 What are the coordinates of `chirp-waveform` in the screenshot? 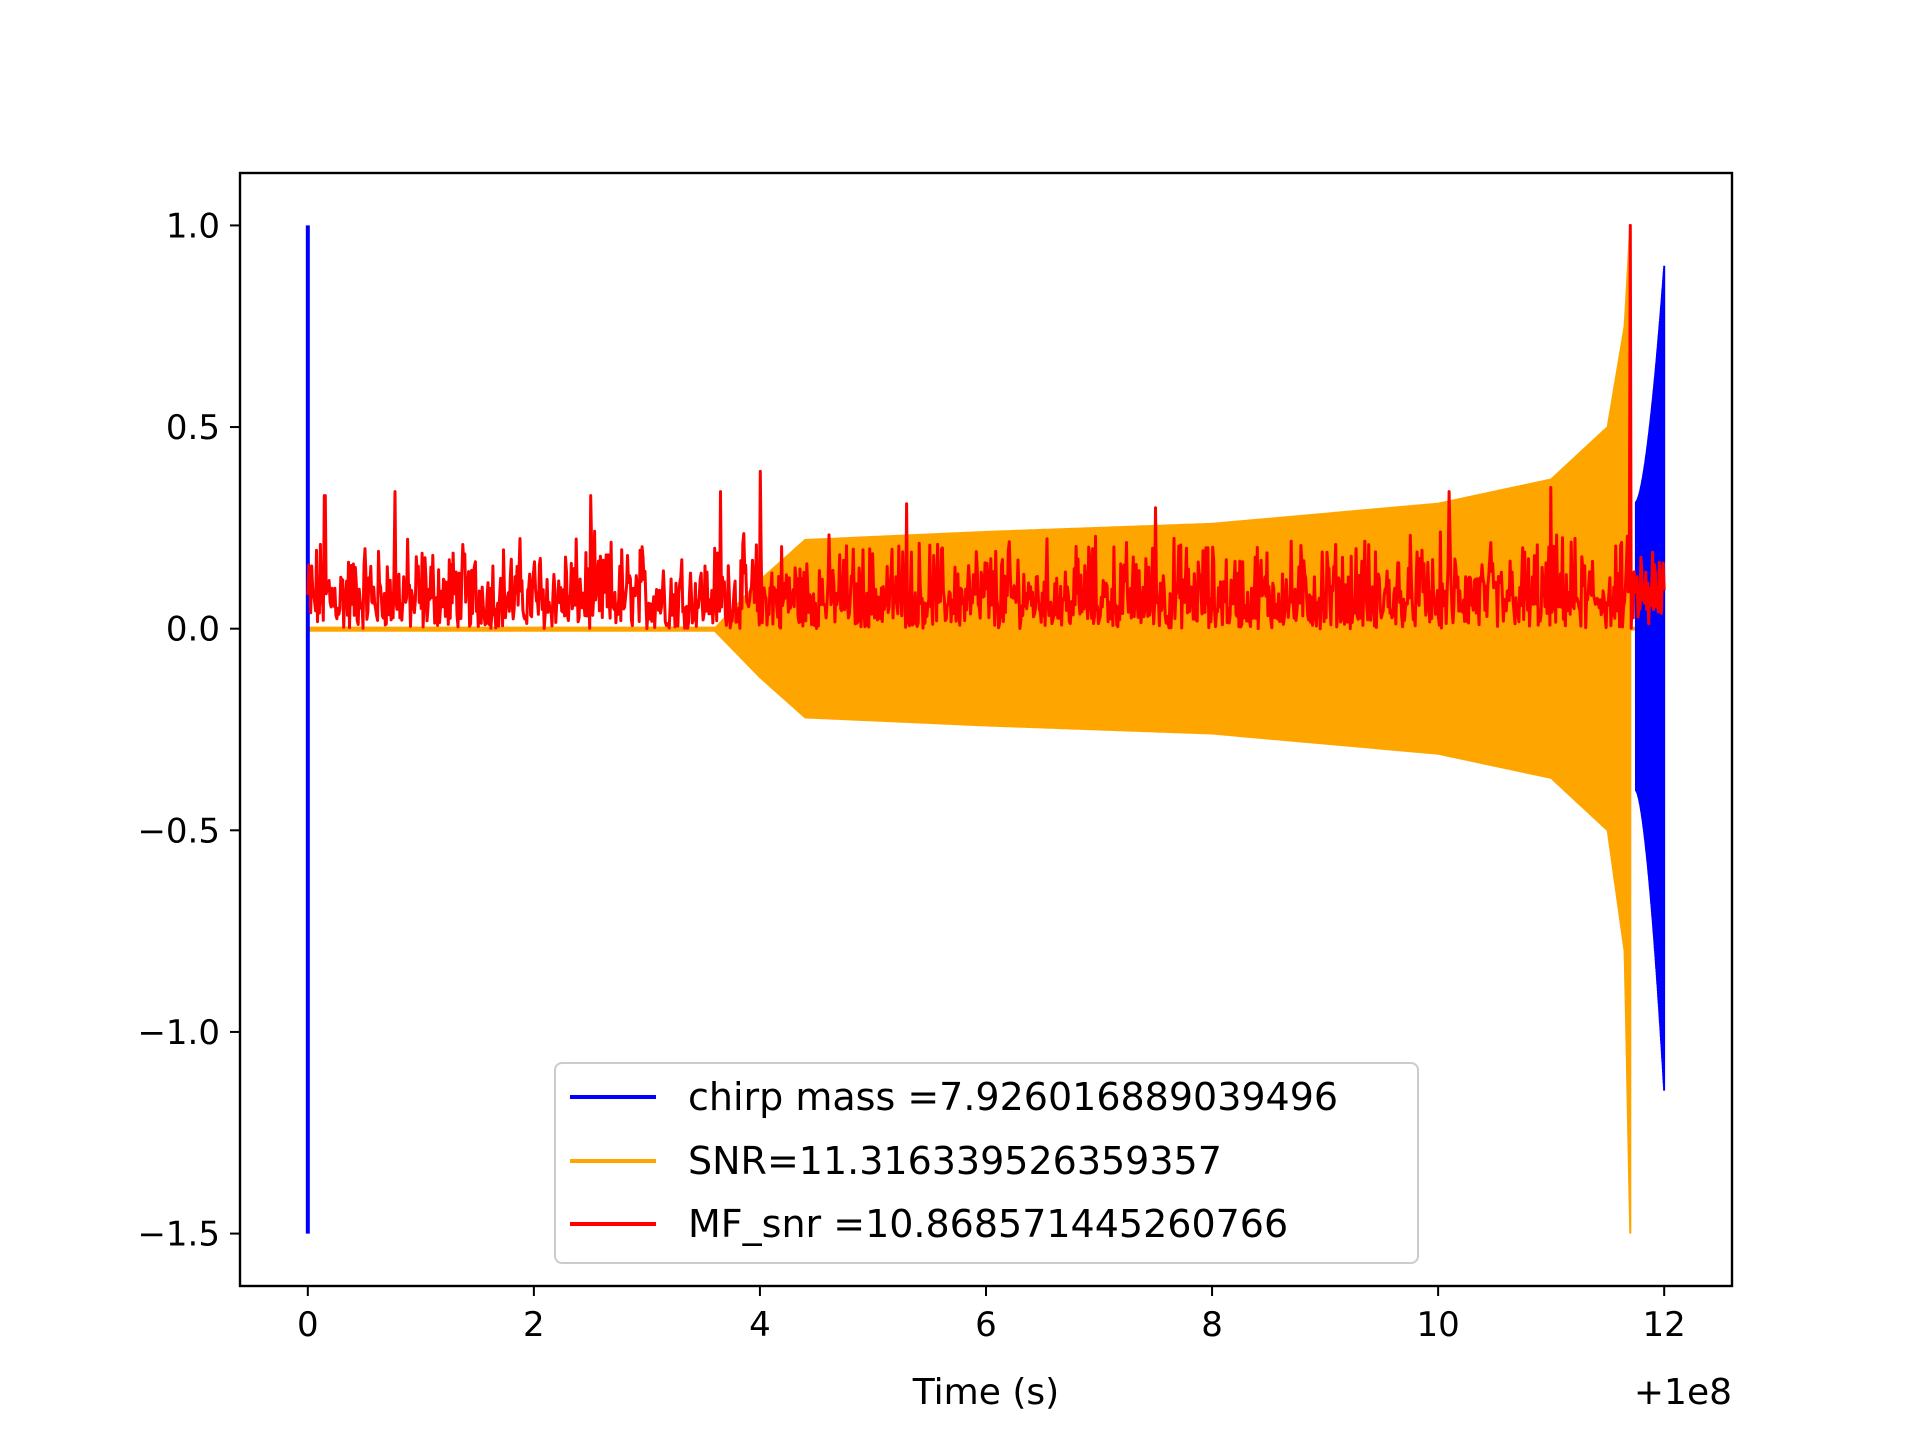 It's located at (1650, 678).